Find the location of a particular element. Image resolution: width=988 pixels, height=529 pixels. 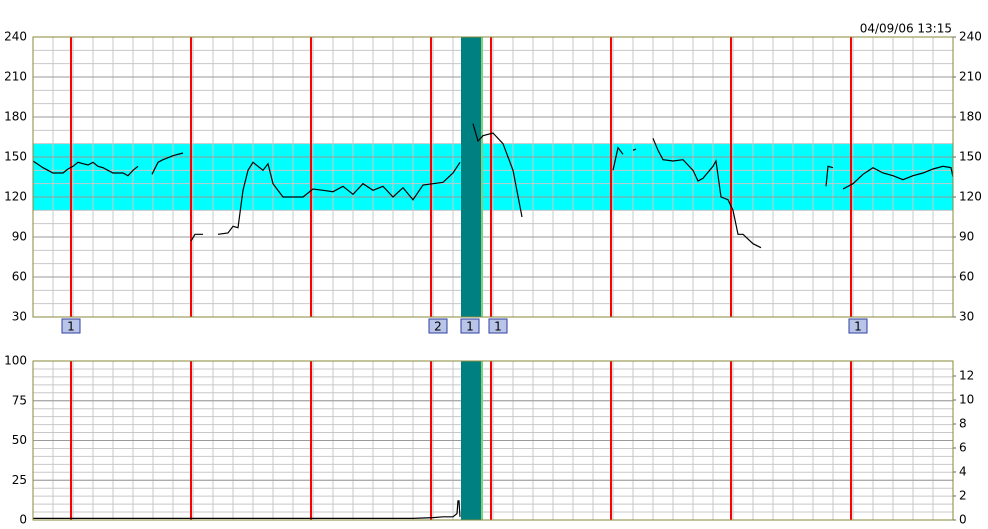

y-tick-label: 60 is located at coordinates (19, 277).